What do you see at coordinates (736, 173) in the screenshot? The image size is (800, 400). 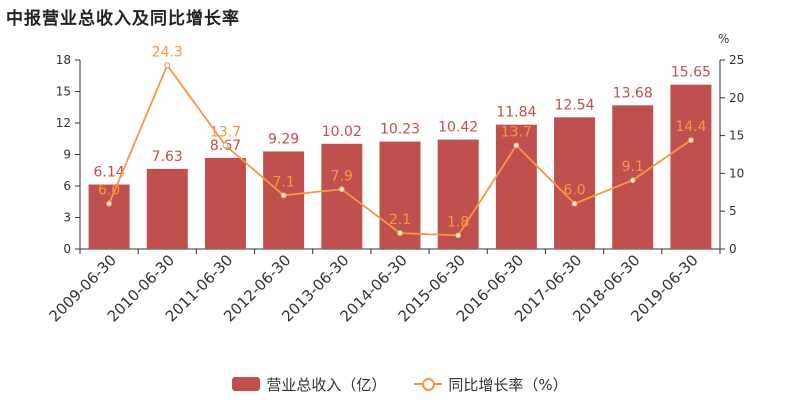 I see `y-right-tick-label: 10` at bounding box center [736, 173].